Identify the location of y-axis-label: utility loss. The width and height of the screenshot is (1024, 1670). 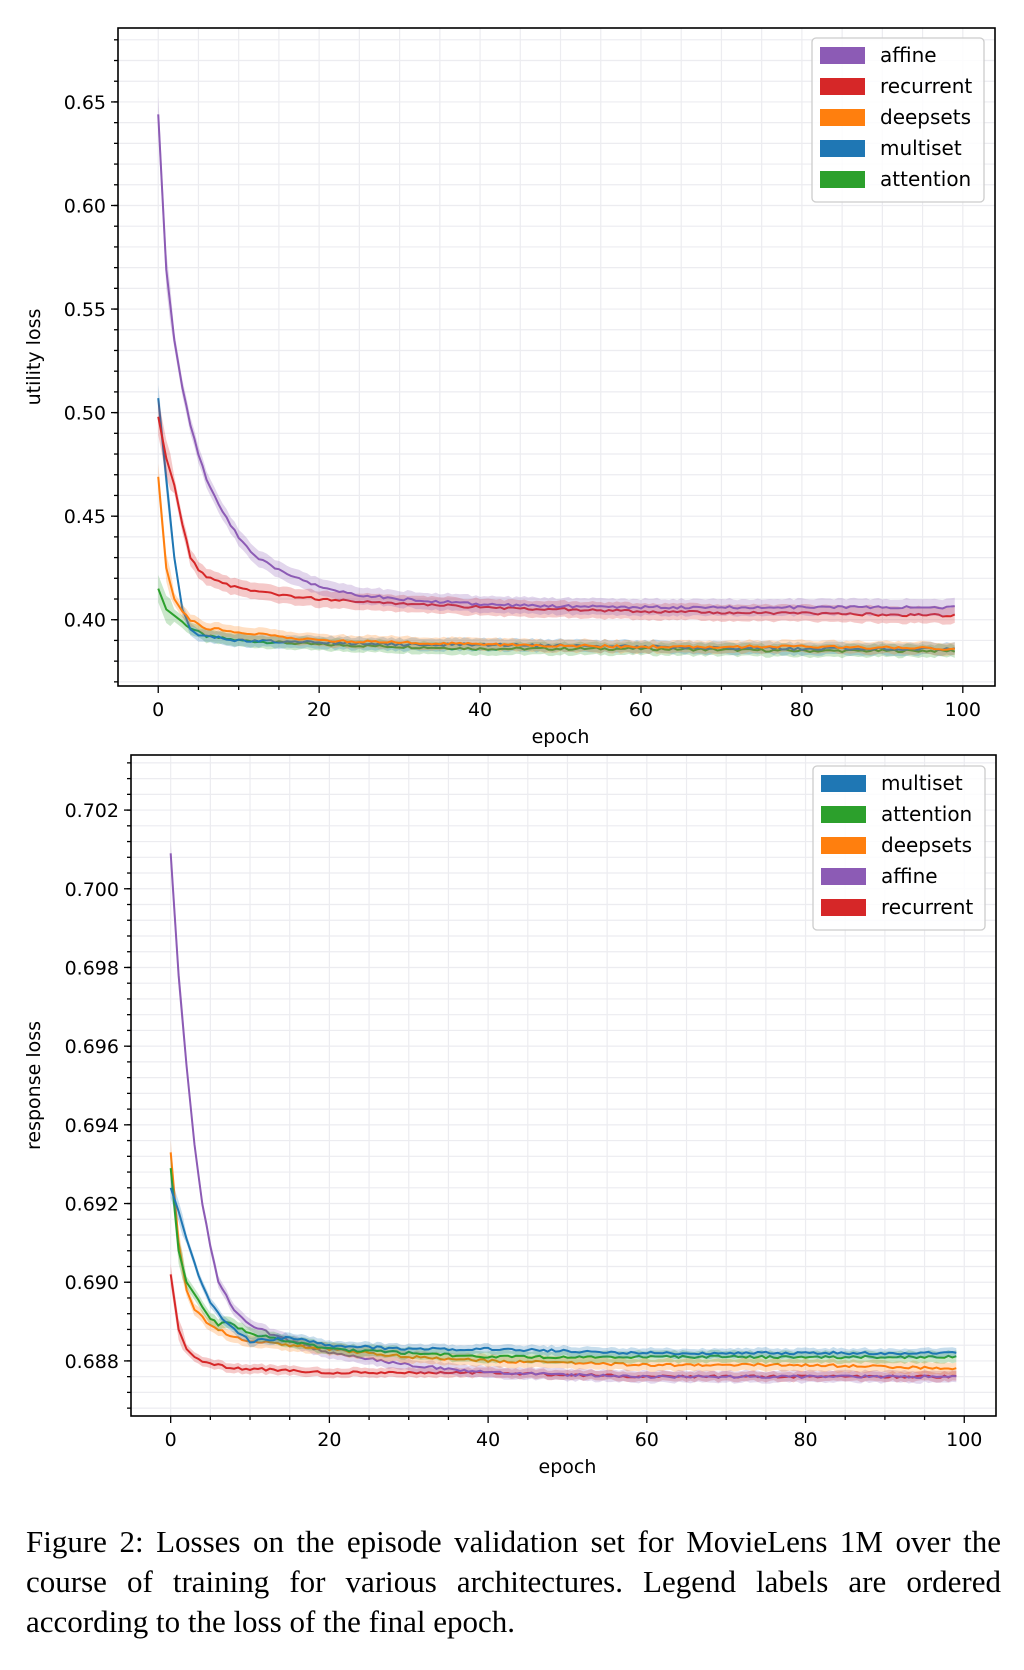
(34, 357).